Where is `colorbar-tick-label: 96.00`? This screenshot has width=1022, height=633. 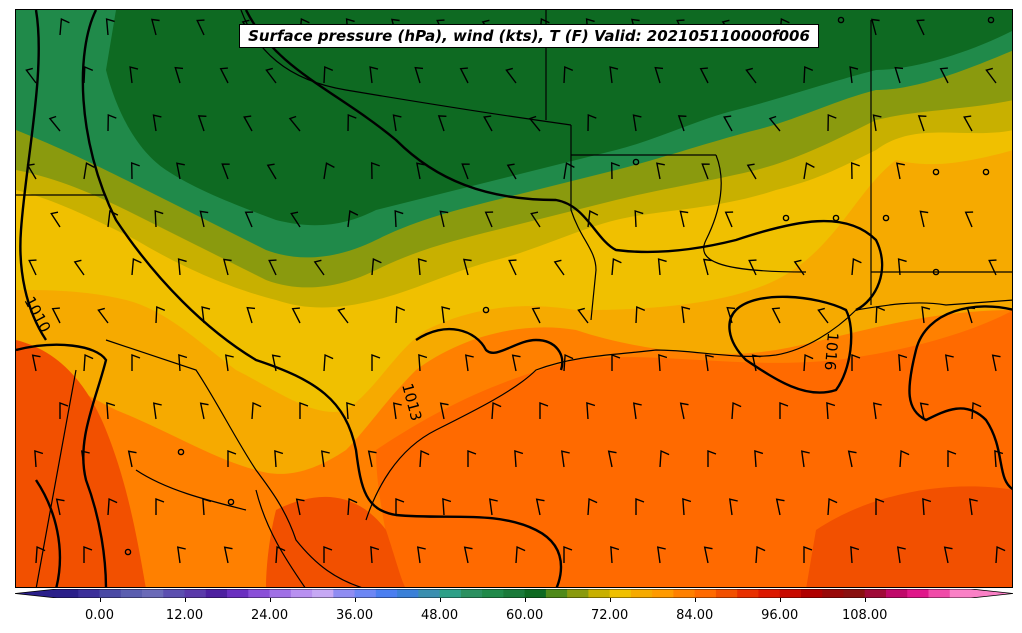
colorbar-tick-label: 96.00 is located at coordinates (780, 615).